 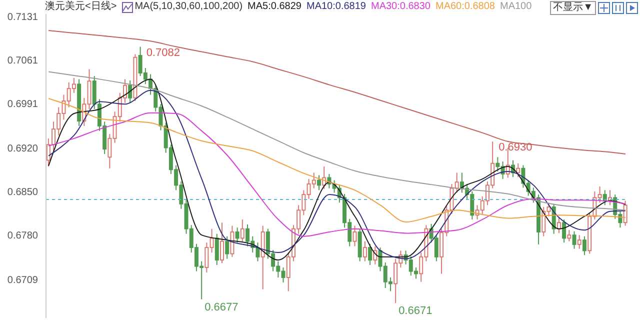 I want to click on text: MA30:0.6830, so click(x=400, y=7).